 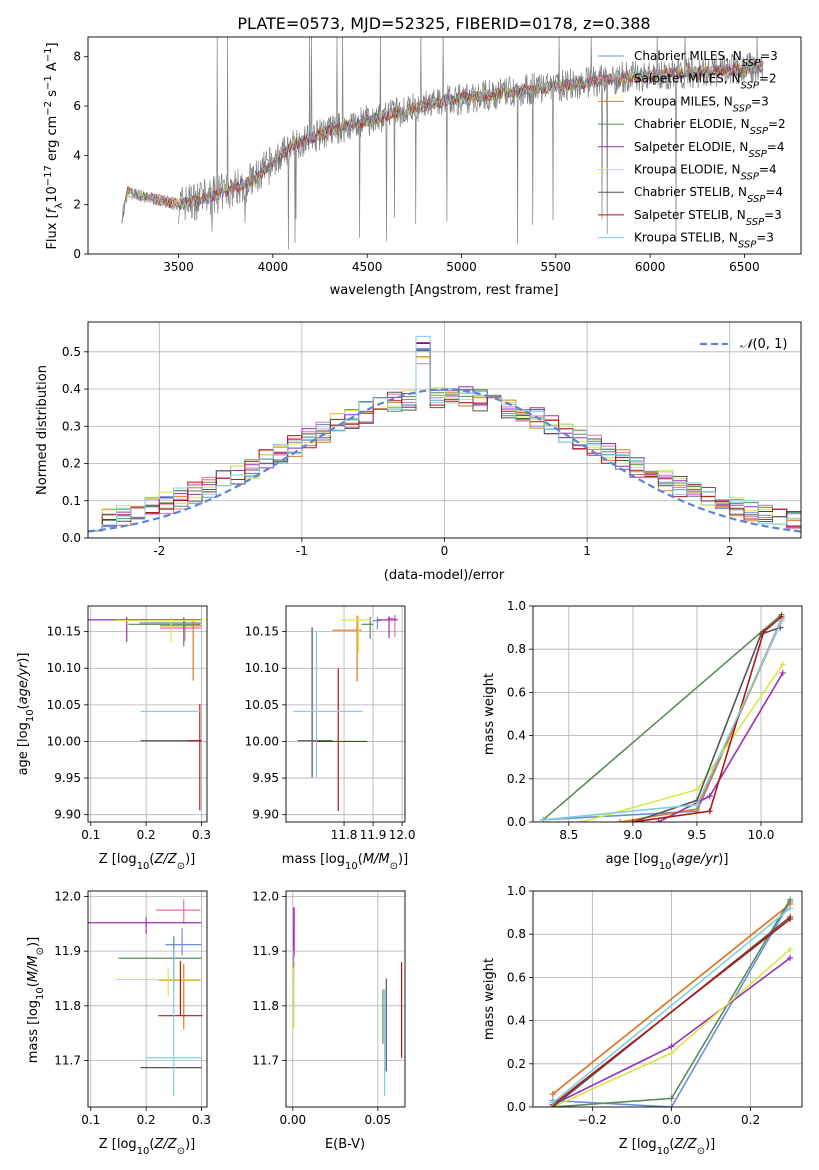 What do you see at coordinates (701, 104) in the screenshot?
I see `legend-label-2: Kroupa MILES, NSSP=3` at bounding box center [701, 104].